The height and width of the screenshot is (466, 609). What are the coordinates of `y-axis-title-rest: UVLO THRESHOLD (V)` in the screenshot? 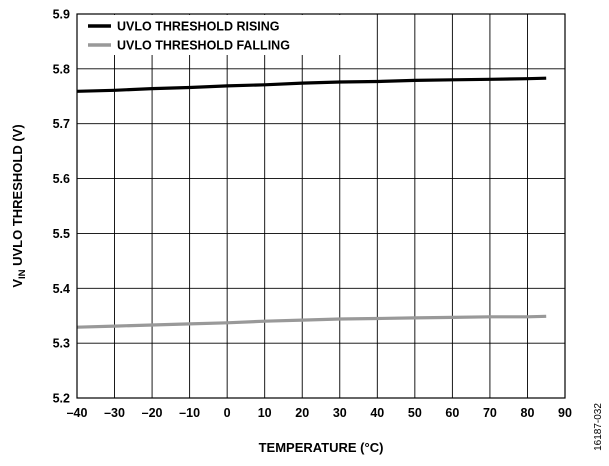 It's located at (17, 196).